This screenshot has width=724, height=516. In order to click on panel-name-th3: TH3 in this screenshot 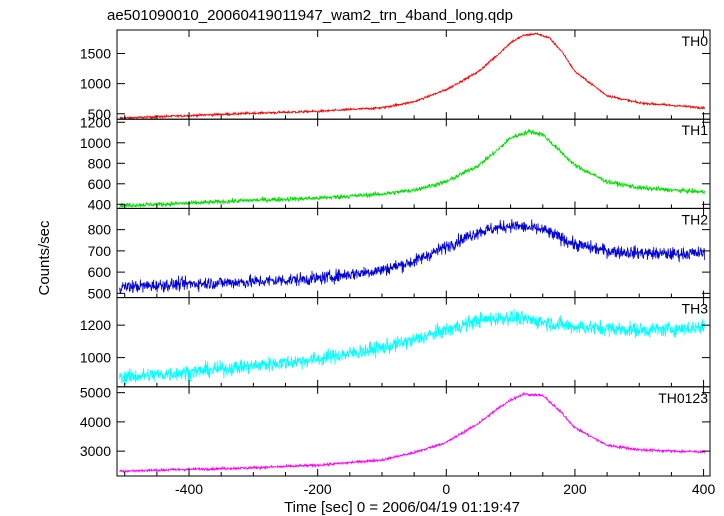, I will do `click(695, 309)`.